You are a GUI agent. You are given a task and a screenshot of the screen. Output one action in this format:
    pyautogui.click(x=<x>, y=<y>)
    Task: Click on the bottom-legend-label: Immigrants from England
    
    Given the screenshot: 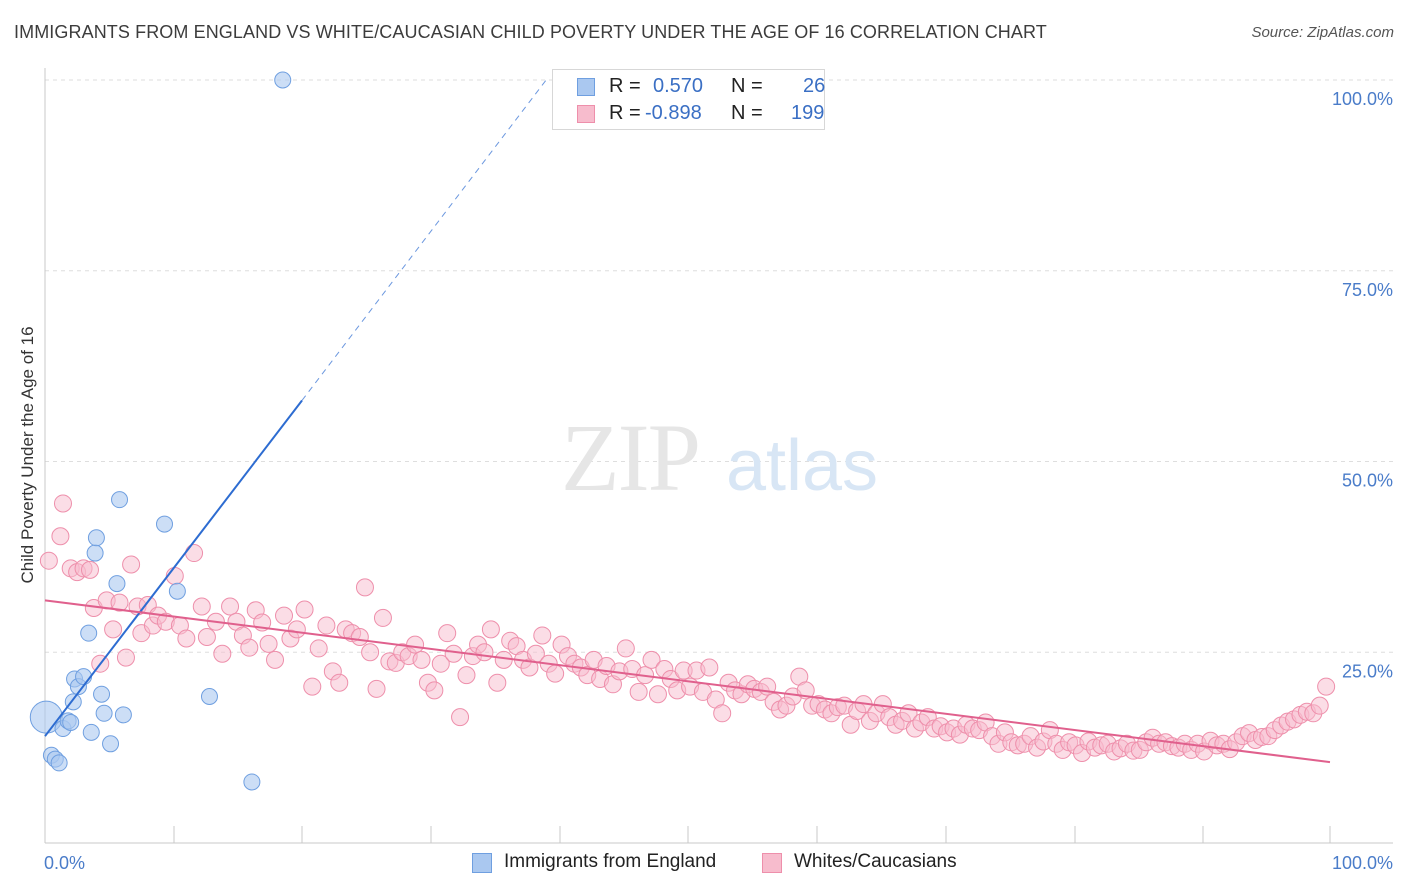 What is the action you would take?
    pyautogui.click(x=610, y=861)
    